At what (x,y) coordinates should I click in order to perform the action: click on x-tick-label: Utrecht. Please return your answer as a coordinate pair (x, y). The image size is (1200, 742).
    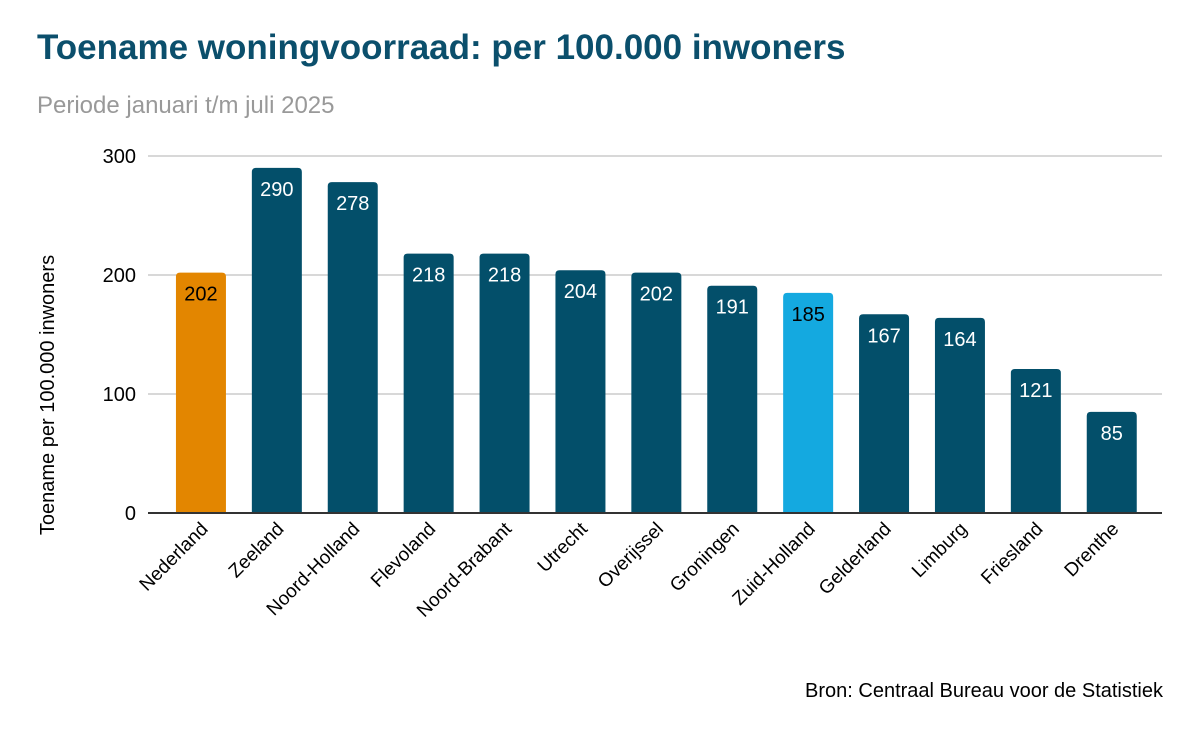
    Looking at the image, I should click on (563, 547).